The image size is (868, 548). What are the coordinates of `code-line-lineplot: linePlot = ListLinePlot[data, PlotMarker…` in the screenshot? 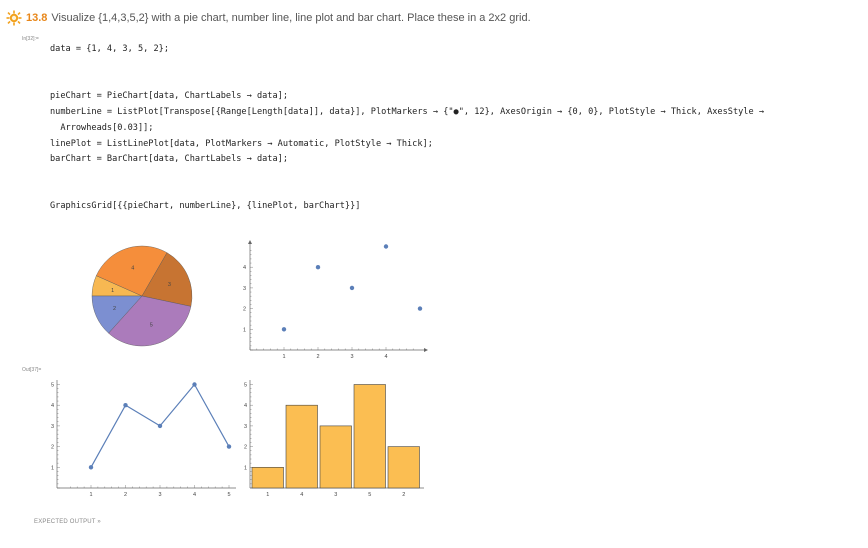 It's located at (241, 144).